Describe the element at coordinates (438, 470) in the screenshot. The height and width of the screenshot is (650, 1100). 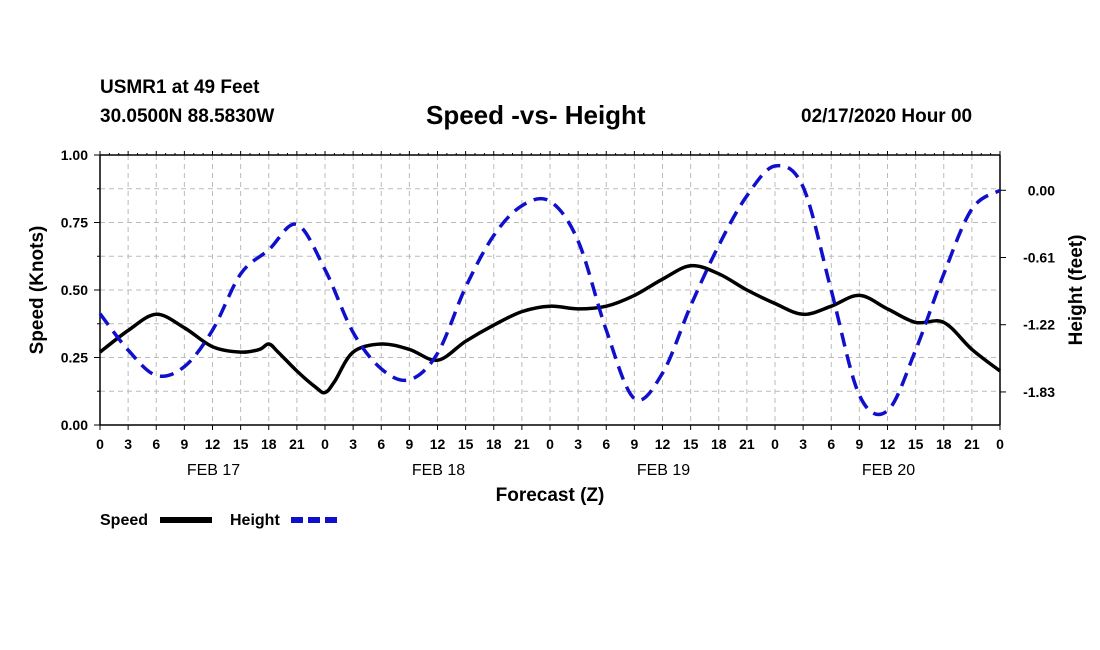
I see `day-label: FEB 18` at that location.